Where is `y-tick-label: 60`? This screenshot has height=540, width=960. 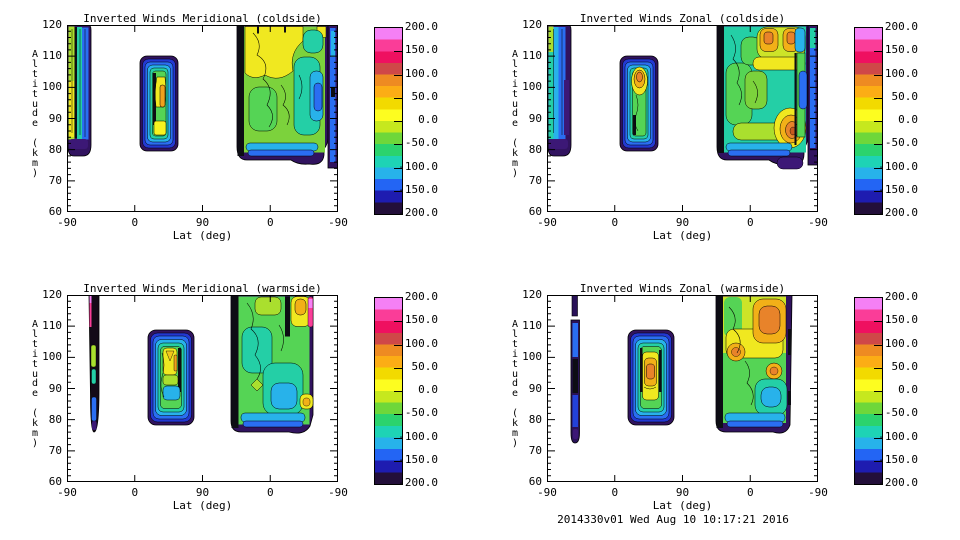 y-tick-label: 60 is located at coordinates (55, 211).